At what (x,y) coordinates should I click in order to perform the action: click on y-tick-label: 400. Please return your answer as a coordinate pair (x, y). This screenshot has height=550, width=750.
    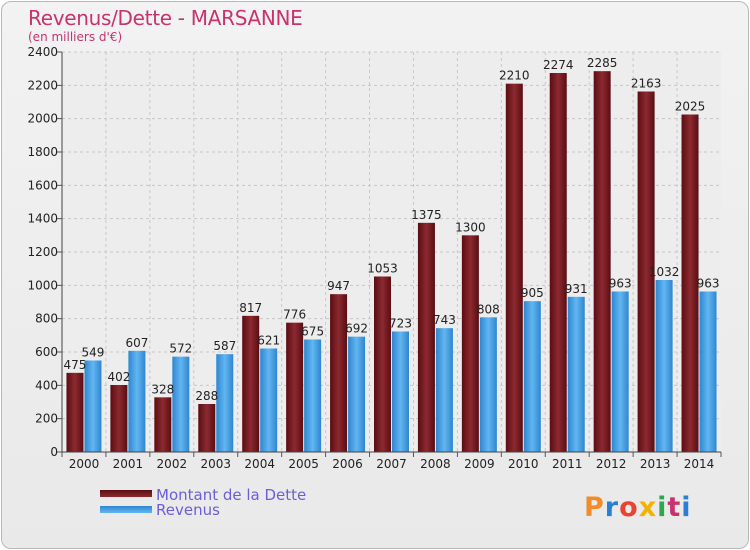
    Looking at the image, I should click on (46, 385).